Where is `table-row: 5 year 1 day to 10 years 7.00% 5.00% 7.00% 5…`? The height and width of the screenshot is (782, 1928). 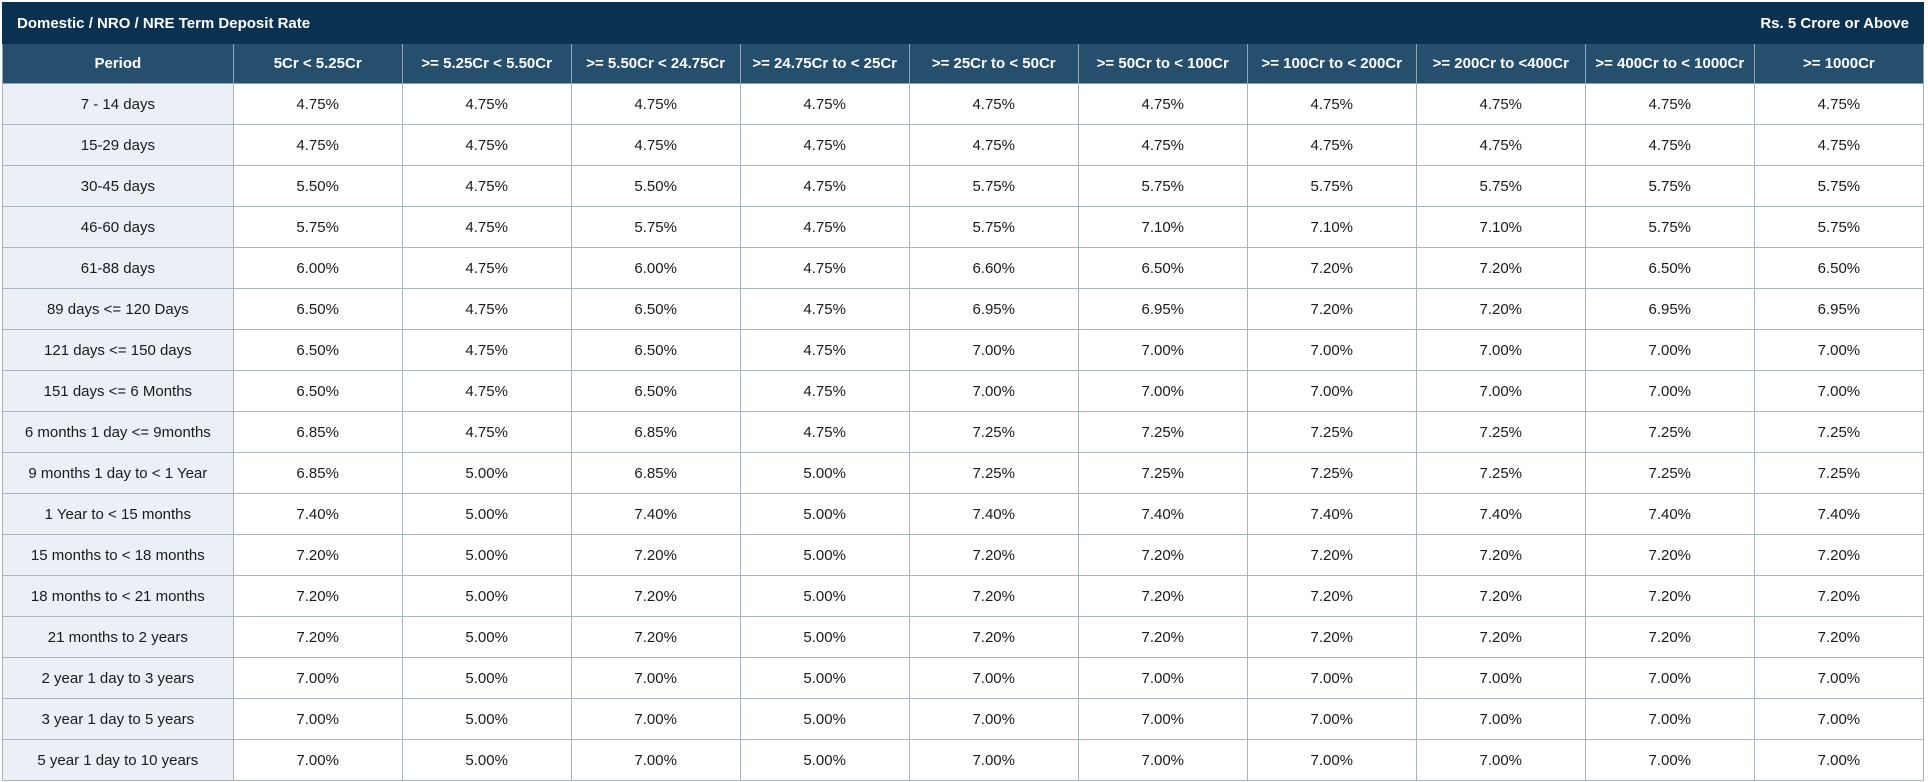
table-row: 5 year 1 day to 10 years 7.00% 5.00% 7.00% 5… is located at coordinates (963, 760).